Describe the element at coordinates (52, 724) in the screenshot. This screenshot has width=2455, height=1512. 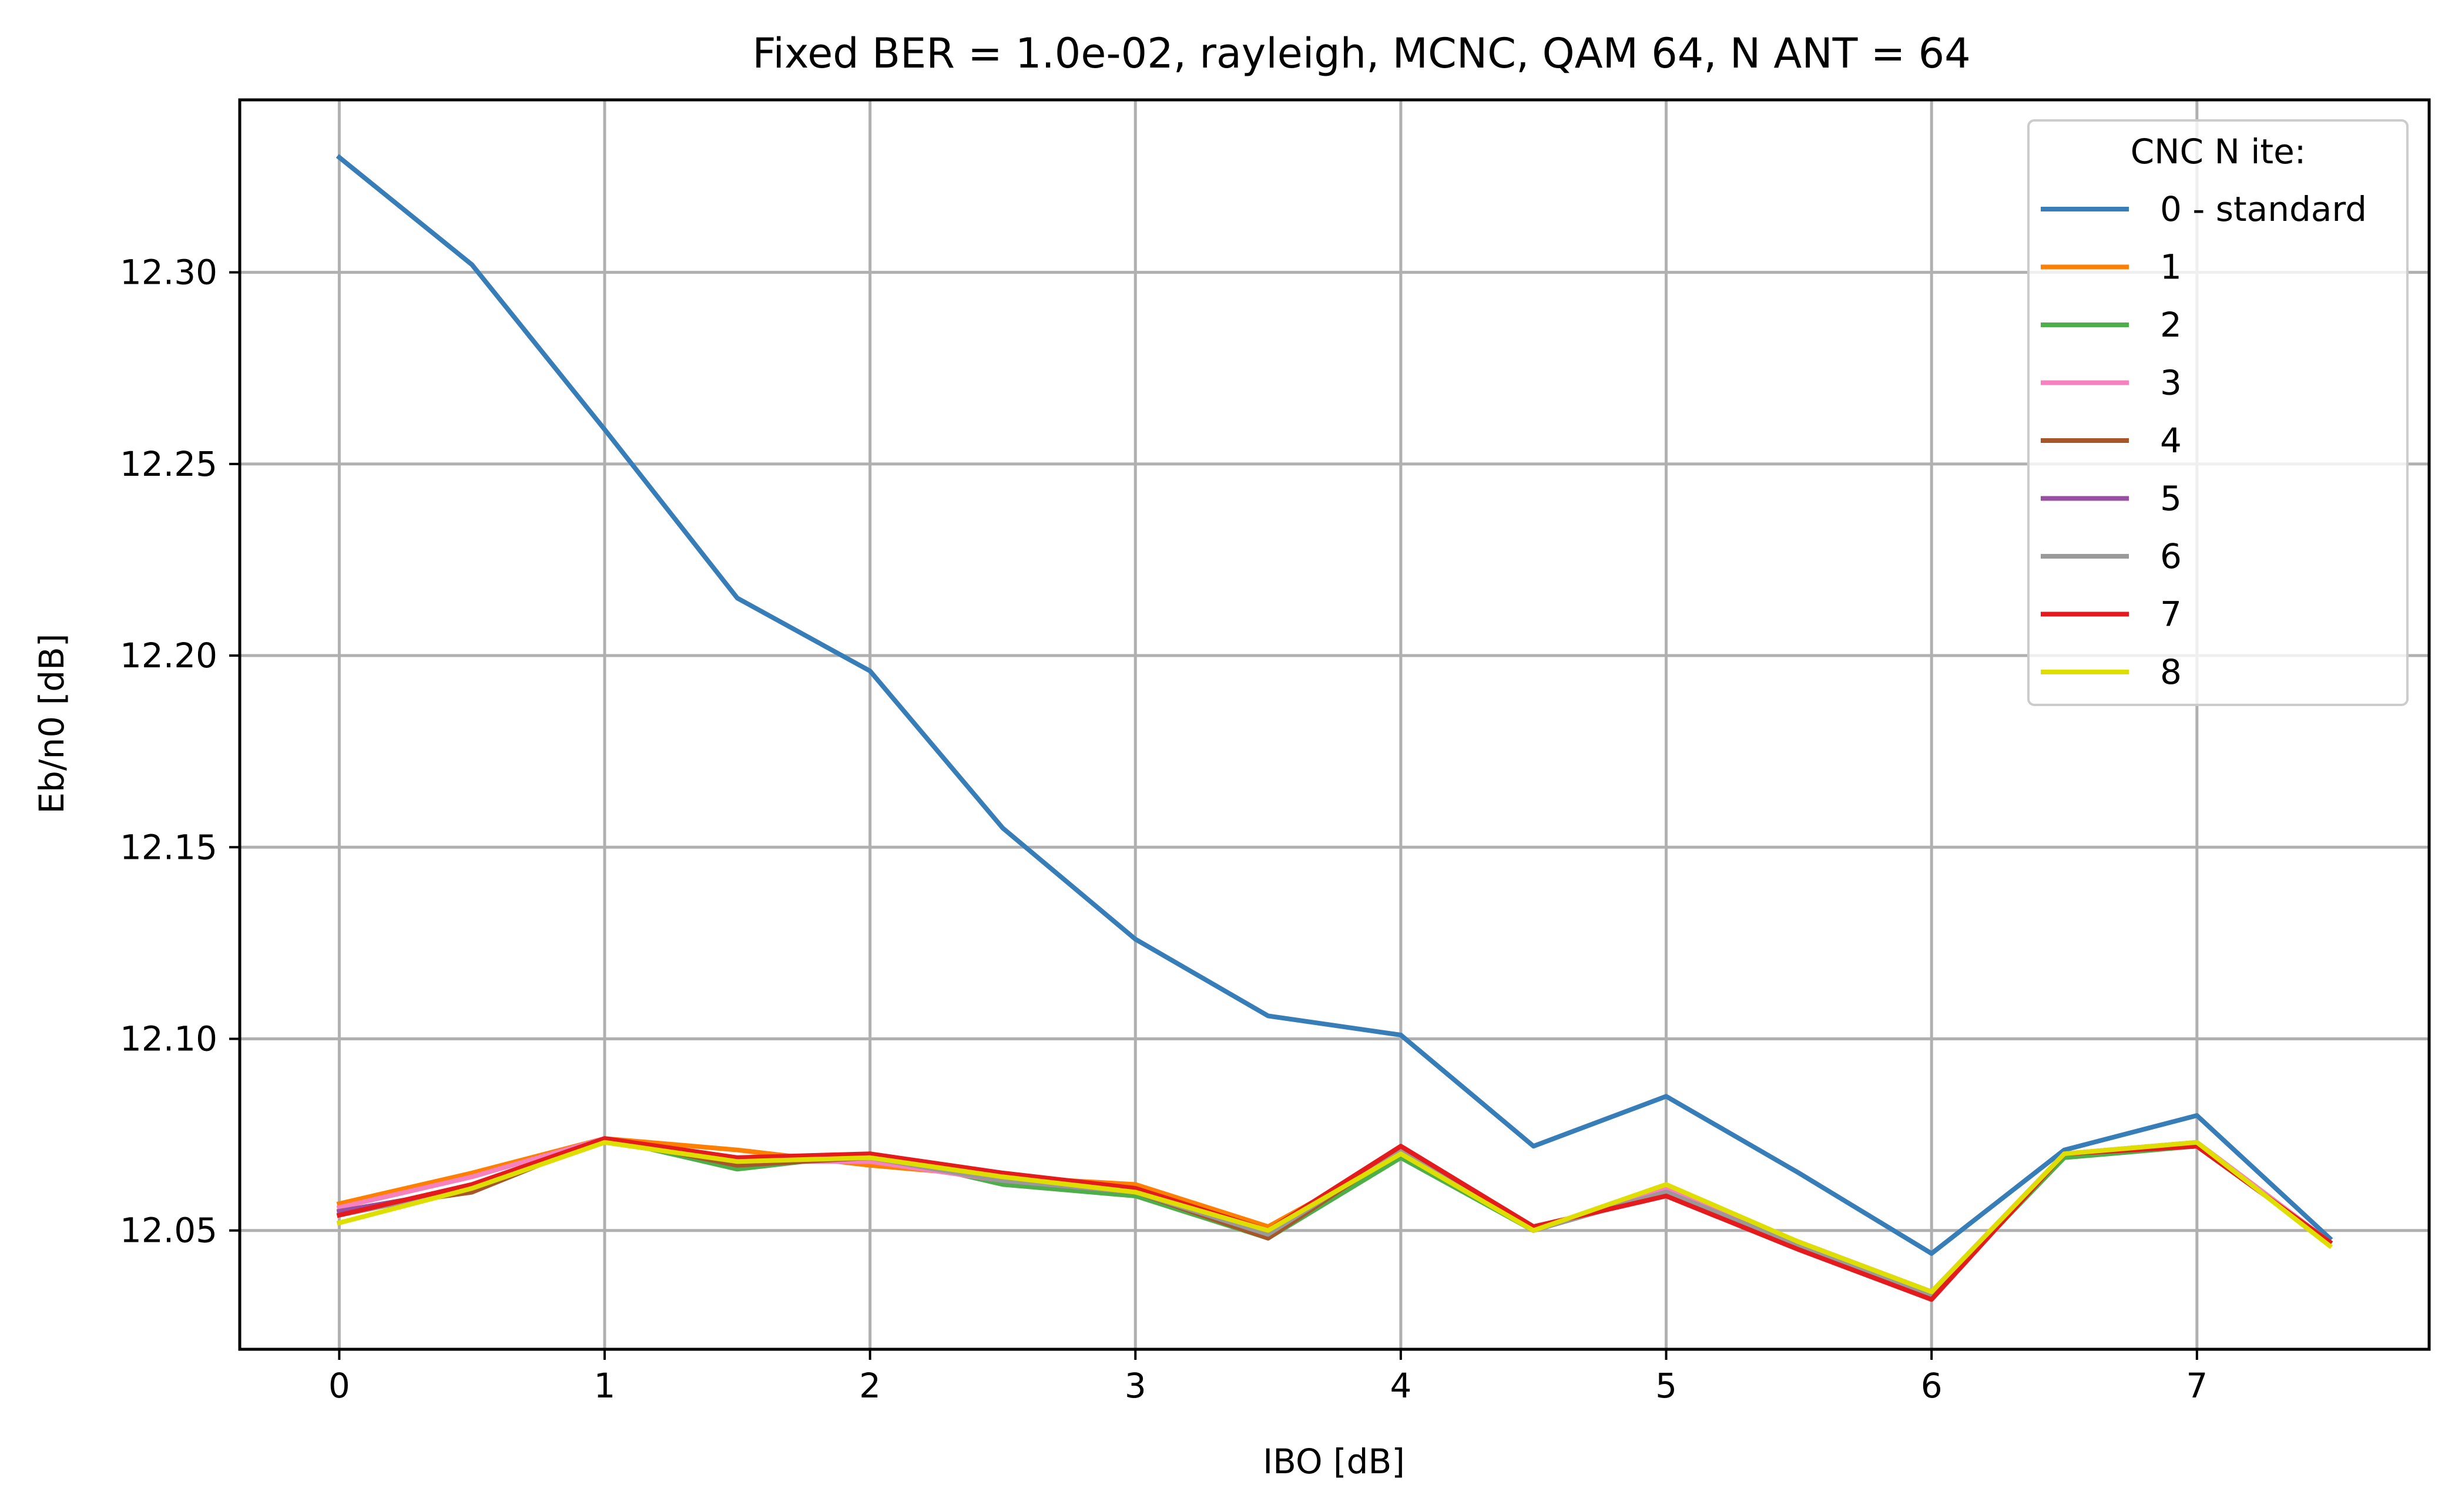
I see `y-axis-label: Eb/n0 [dB]` at that location.